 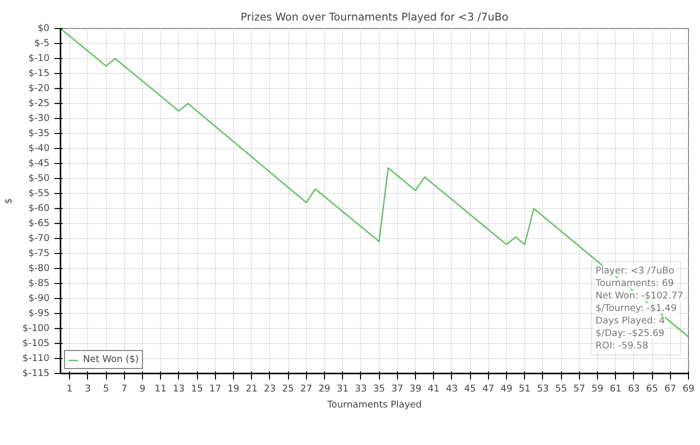 I want to click on y-axis-title: $, so click(x=8, y=201).